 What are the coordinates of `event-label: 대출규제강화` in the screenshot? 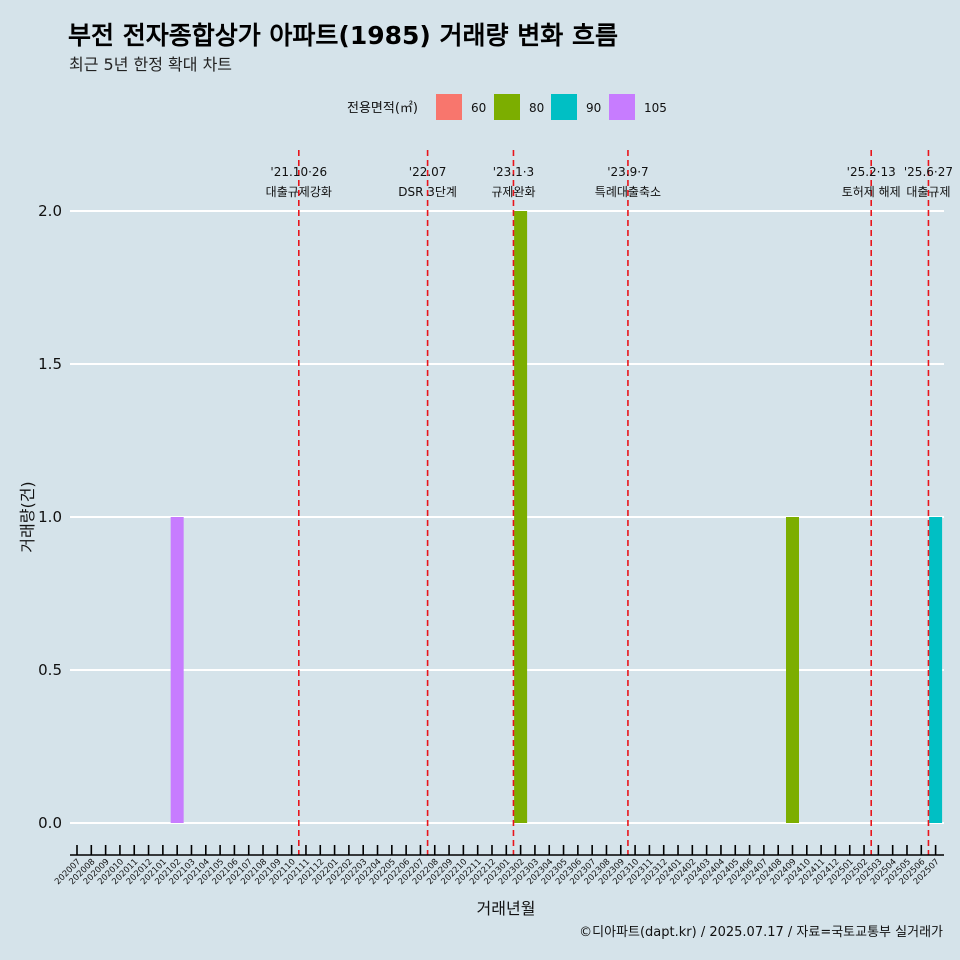 It's located at (299, 192).